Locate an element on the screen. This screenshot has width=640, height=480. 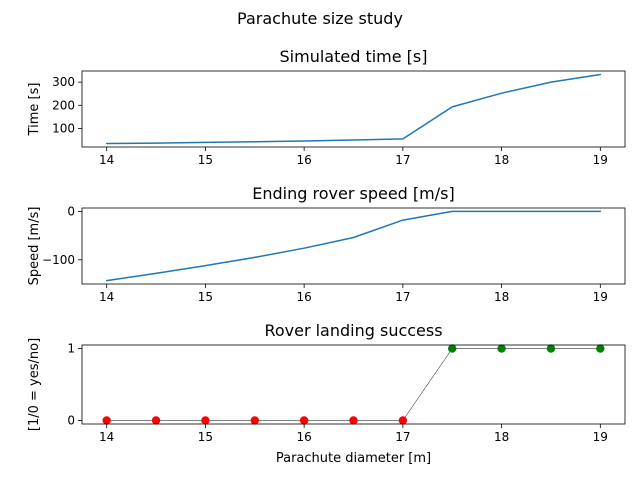
y-tick-label: 200 is located at coordinates (63, 105).